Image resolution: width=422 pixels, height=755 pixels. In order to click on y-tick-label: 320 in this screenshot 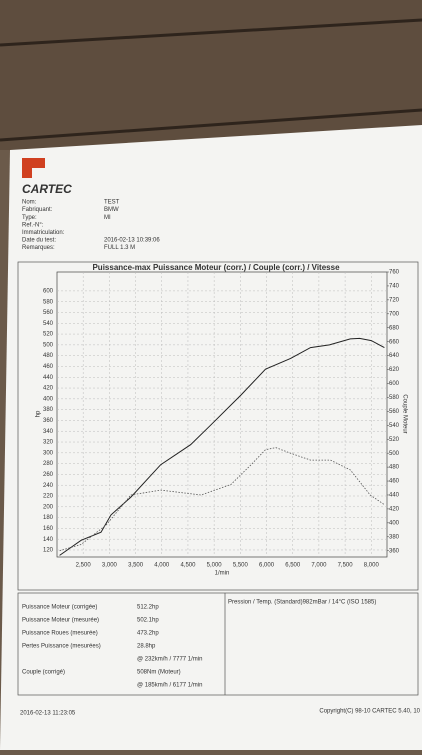, I will do `click(48, 443)`.